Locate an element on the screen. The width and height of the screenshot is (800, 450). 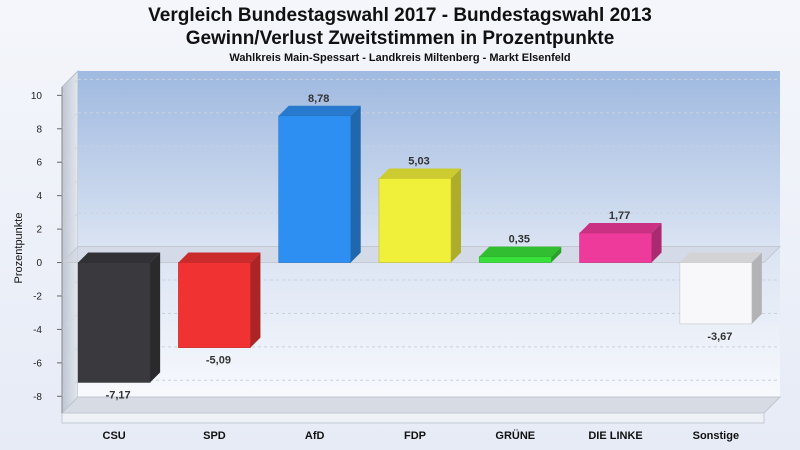
x-category-label: AfD is located at coordinates (315, 436).